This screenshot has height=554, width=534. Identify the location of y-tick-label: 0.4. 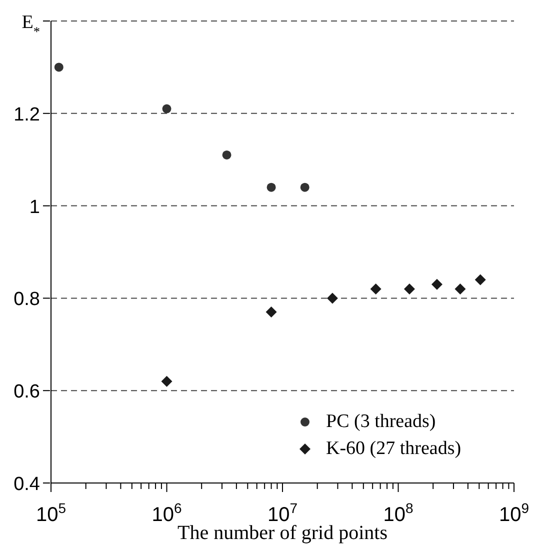
(27, 484).